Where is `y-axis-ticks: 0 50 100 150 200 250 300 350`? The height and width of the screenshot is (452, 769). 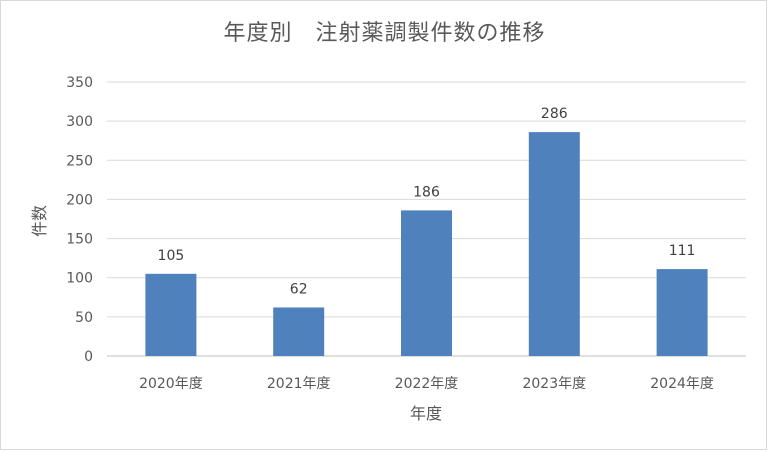
y-axis-ticks: 0 50 100 150 200 250 300 350 is located at coordinates (79, 220).